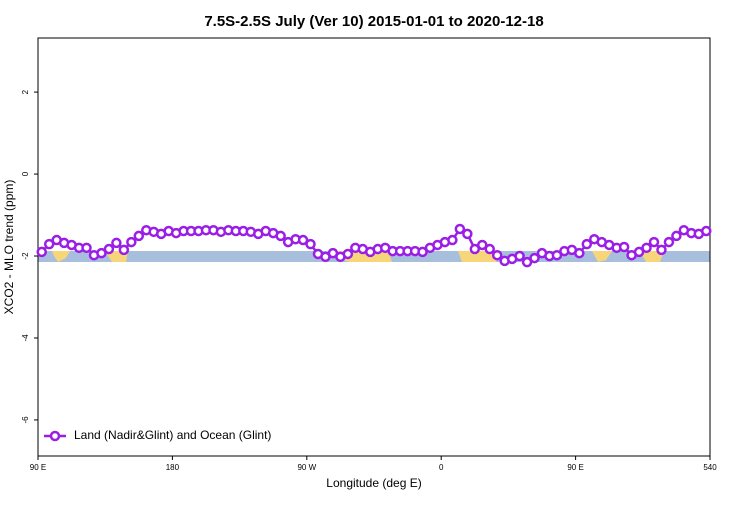 The width and height of the screenshot is (750, 505). I want to click on y-tick-label: -2, so click(25, 256).